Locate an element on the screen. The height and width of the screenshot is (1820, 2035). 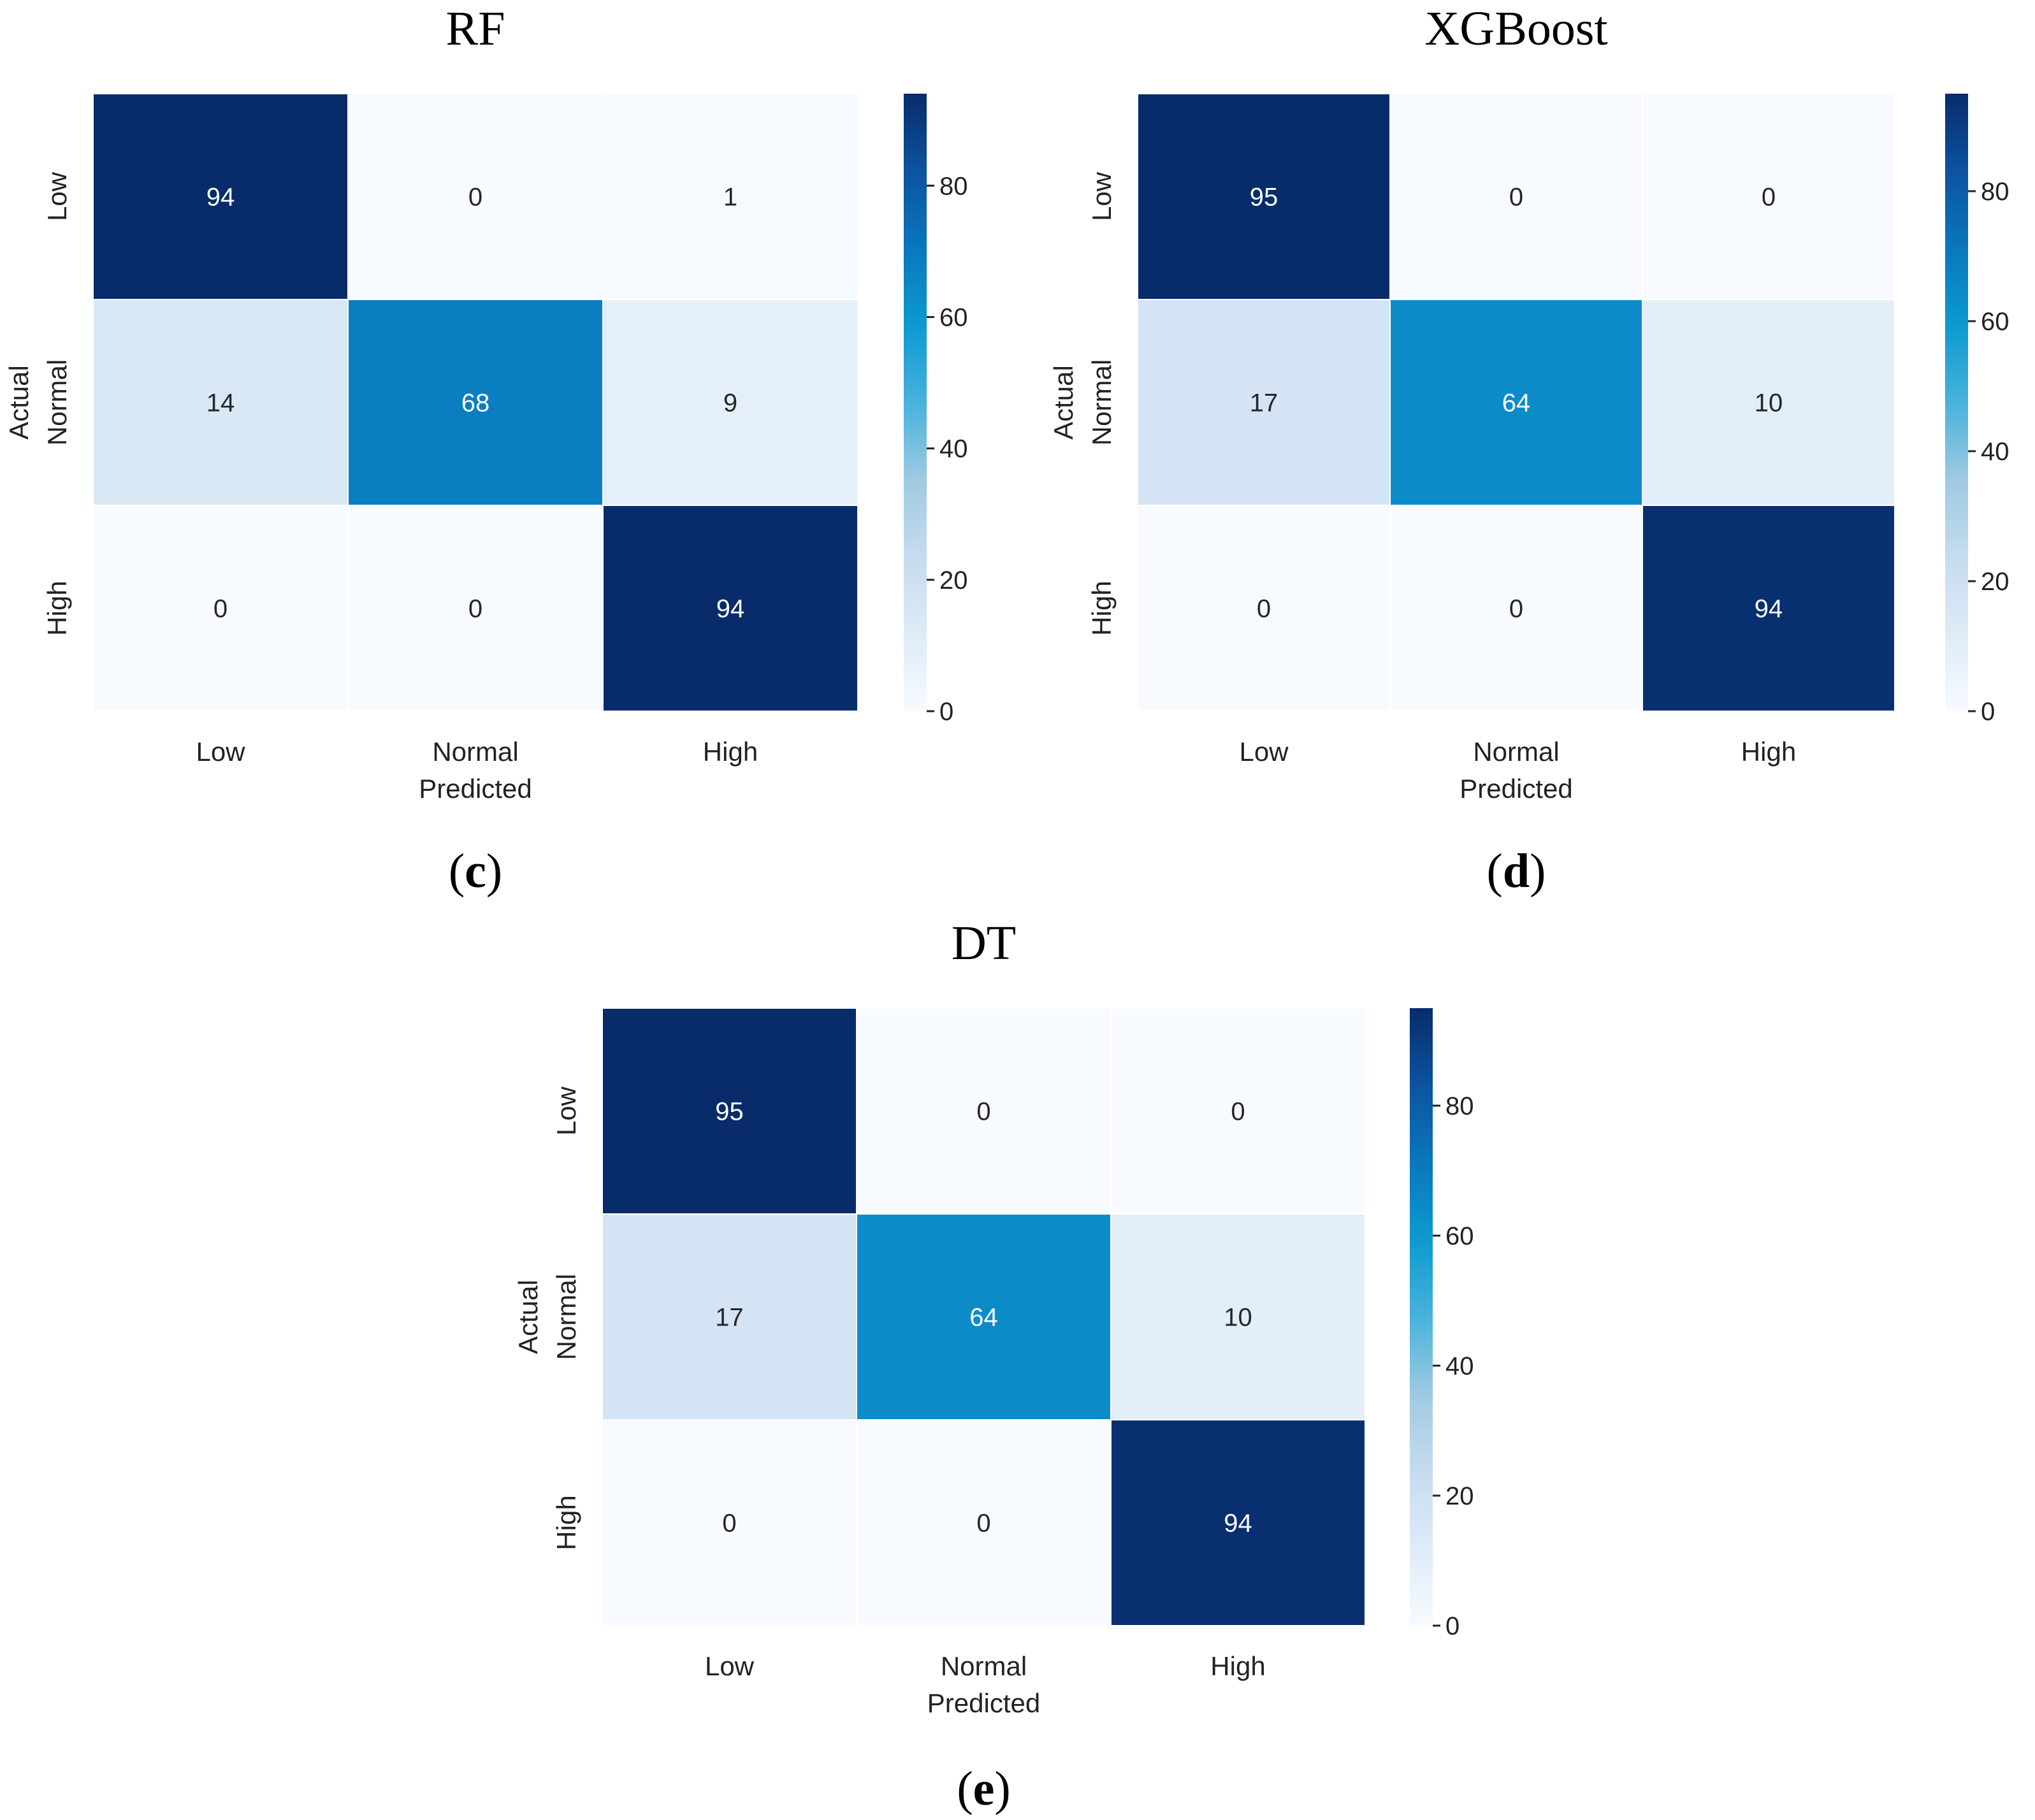
panel-caption: (e) is located at coordinates (984, 1789).